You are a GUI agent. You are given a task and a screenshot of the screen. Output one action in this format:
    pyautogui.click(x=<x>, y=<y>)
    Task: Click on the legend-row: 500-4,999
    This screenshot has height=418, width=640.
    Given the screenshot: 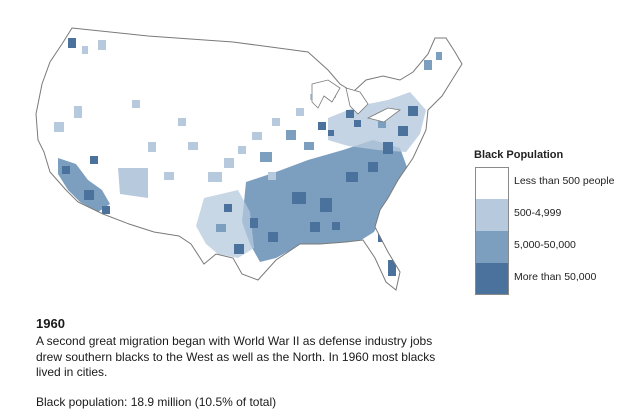 What is the action you would take?
    pyautogui.click(x=554, y=215)
    